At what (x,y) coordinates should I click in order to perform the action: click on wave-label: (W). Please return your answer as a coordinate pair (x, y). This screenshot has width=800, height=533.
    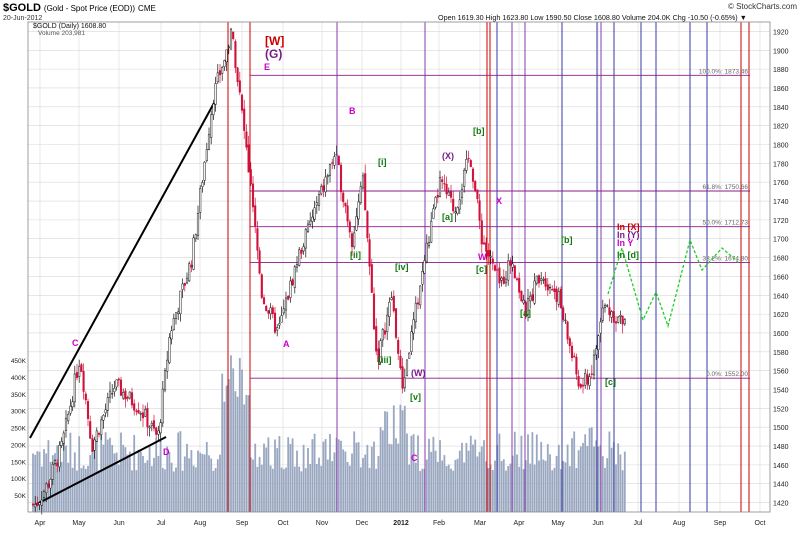
    Looking at the image, I should click on (418, 373).